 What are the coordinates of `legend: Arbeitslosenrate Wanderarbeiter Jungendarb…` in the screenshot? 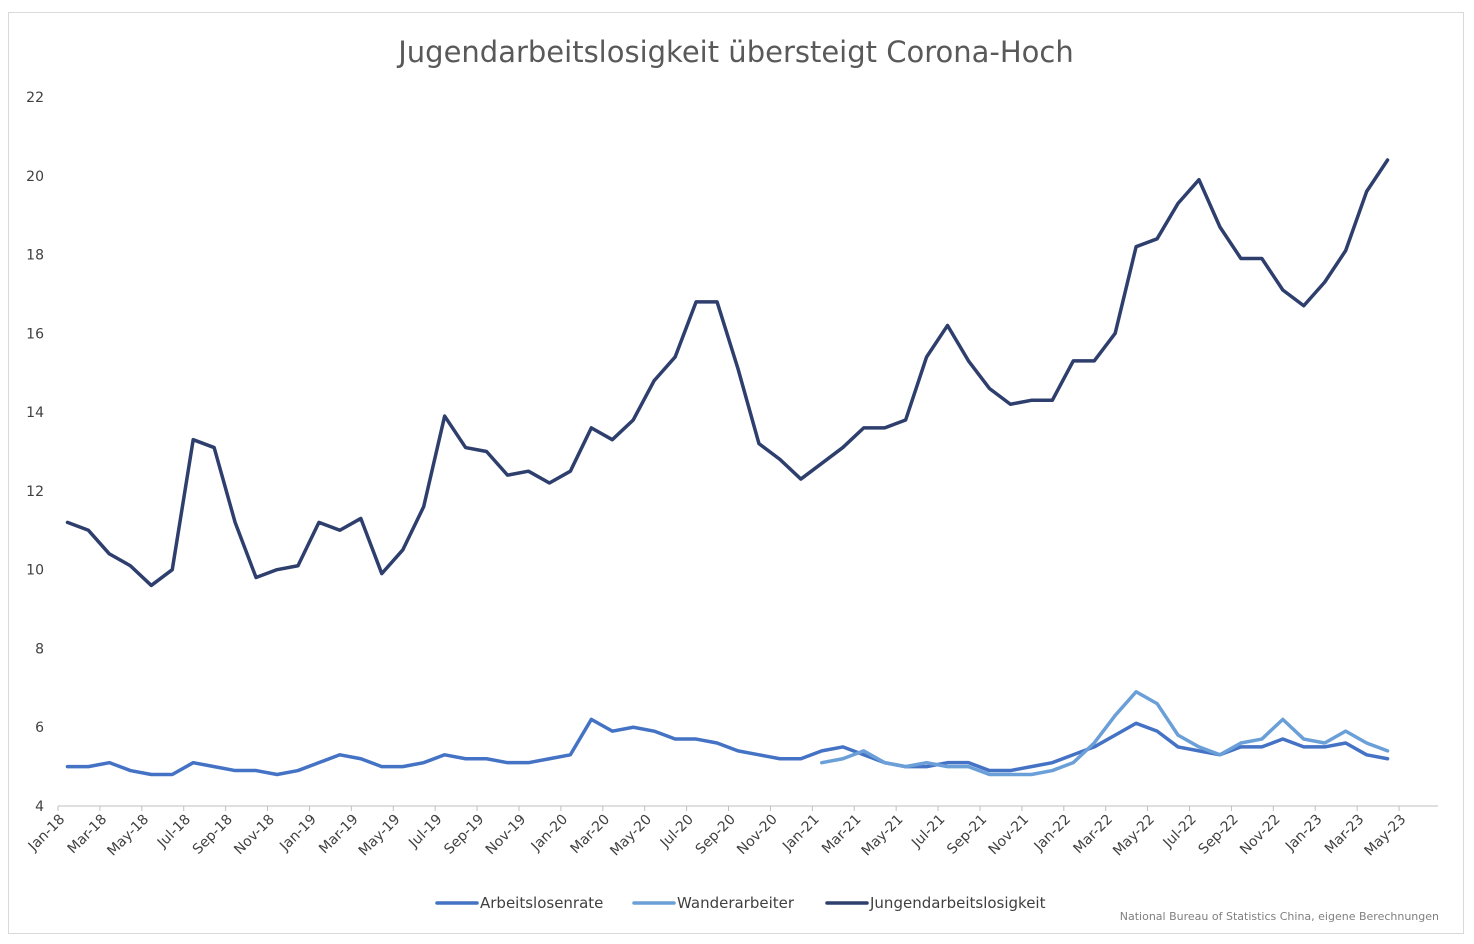 It's located at (740, 903).